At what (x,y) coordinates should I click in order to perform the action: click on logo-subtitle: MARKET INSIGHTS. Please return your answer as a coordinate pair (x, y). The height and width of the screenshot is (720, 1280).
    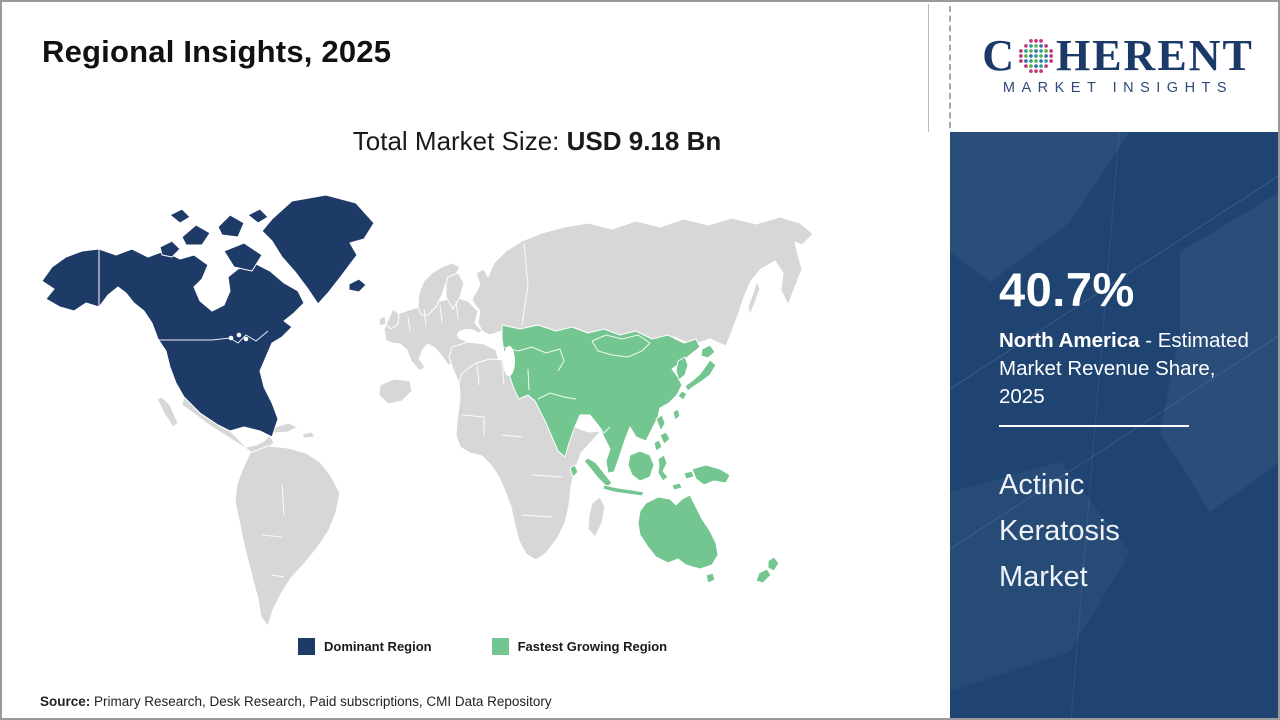
    Looking at the image, I should click on (1118, 88).